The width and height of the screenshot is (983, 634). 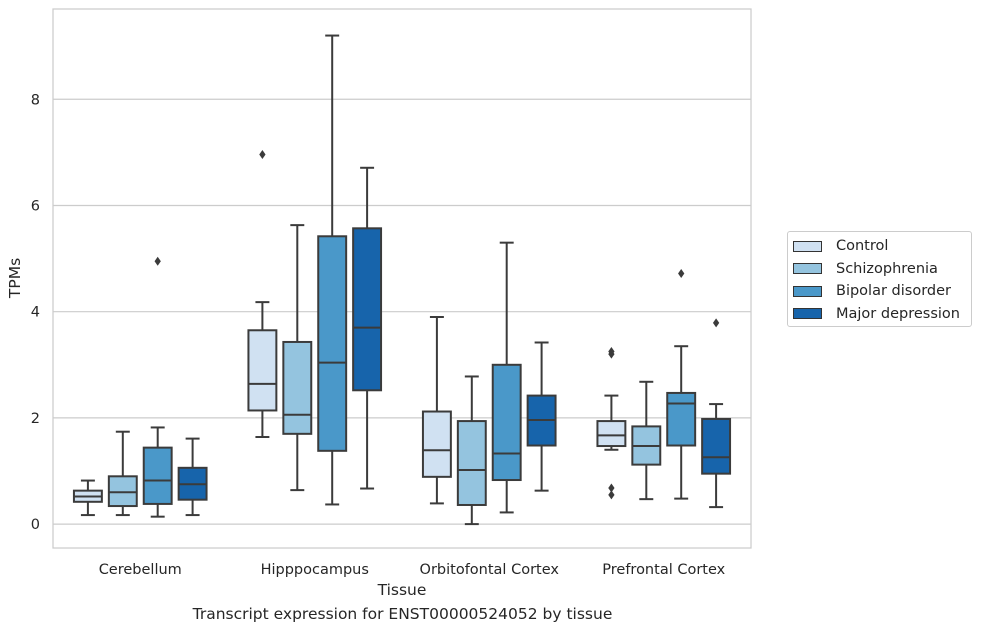 I want to click on legend-item-control: Control, so click(x=882, y=246).